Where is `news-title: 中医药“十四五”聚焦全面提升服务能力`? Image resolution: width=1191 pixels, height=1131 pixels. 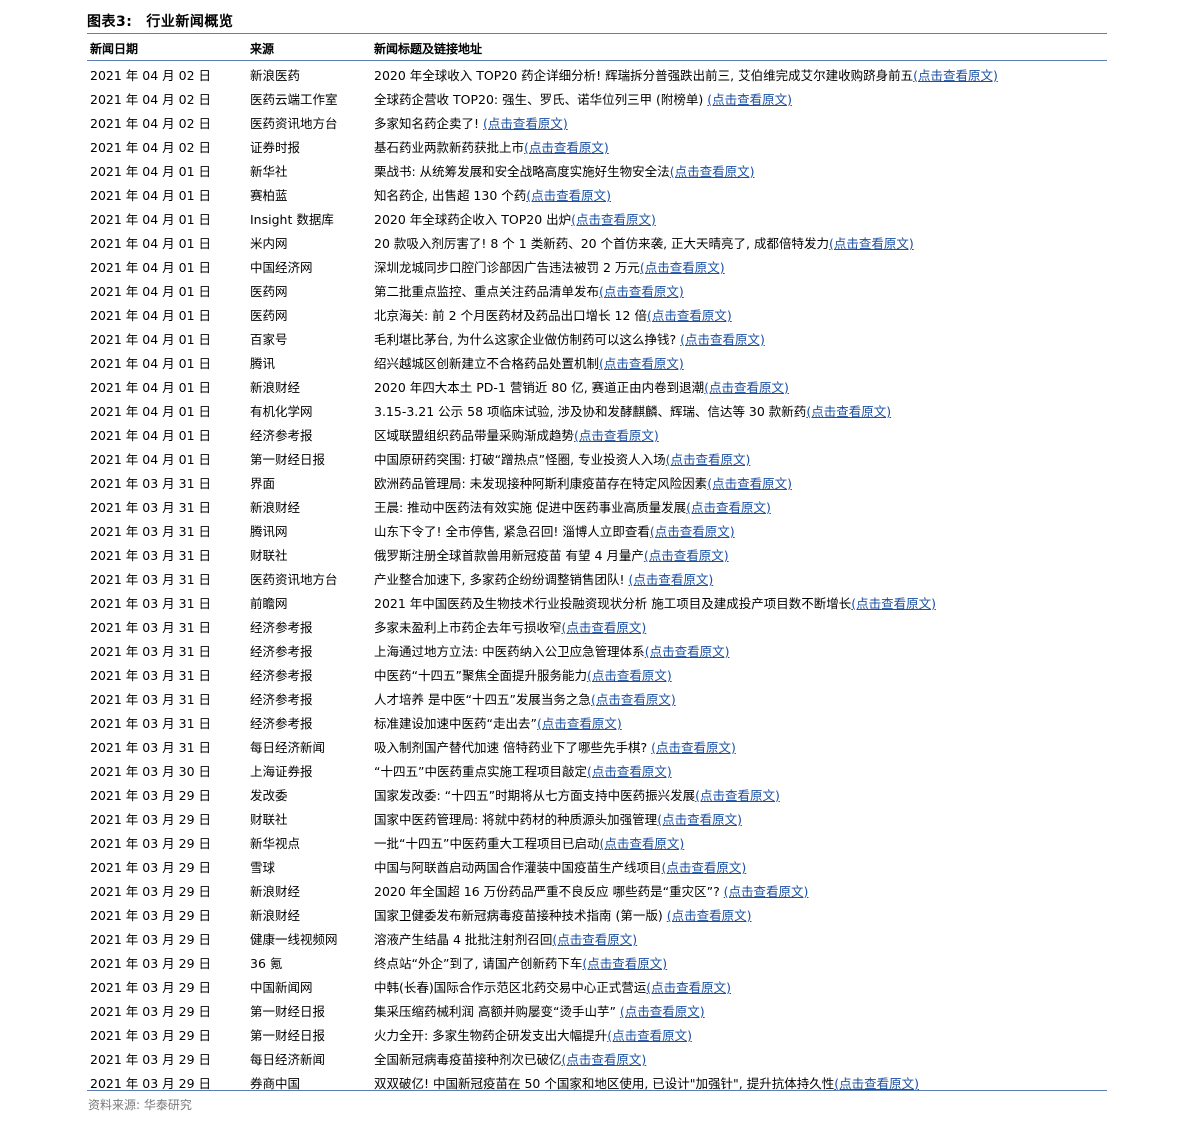 news-title: 中医药“十四五”聚焦全面提升服务能力 is located at coordinates (480, 675).